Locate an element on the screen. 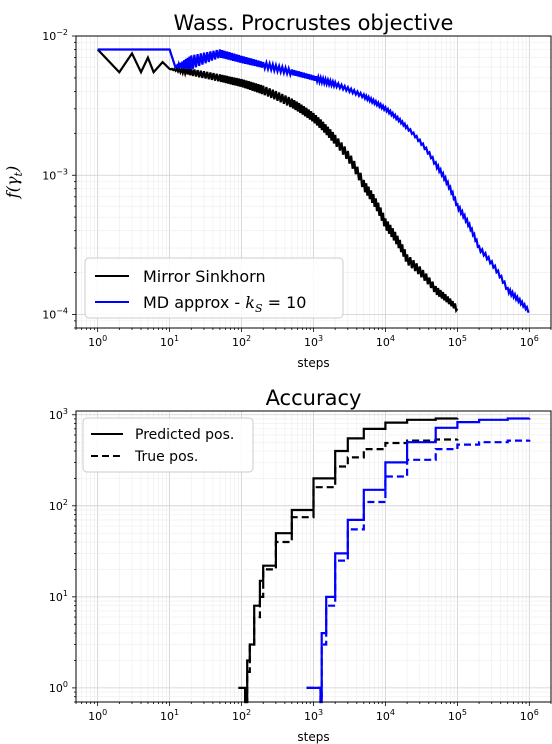  legend-label: True pos. is located at coordinates (166, 457).